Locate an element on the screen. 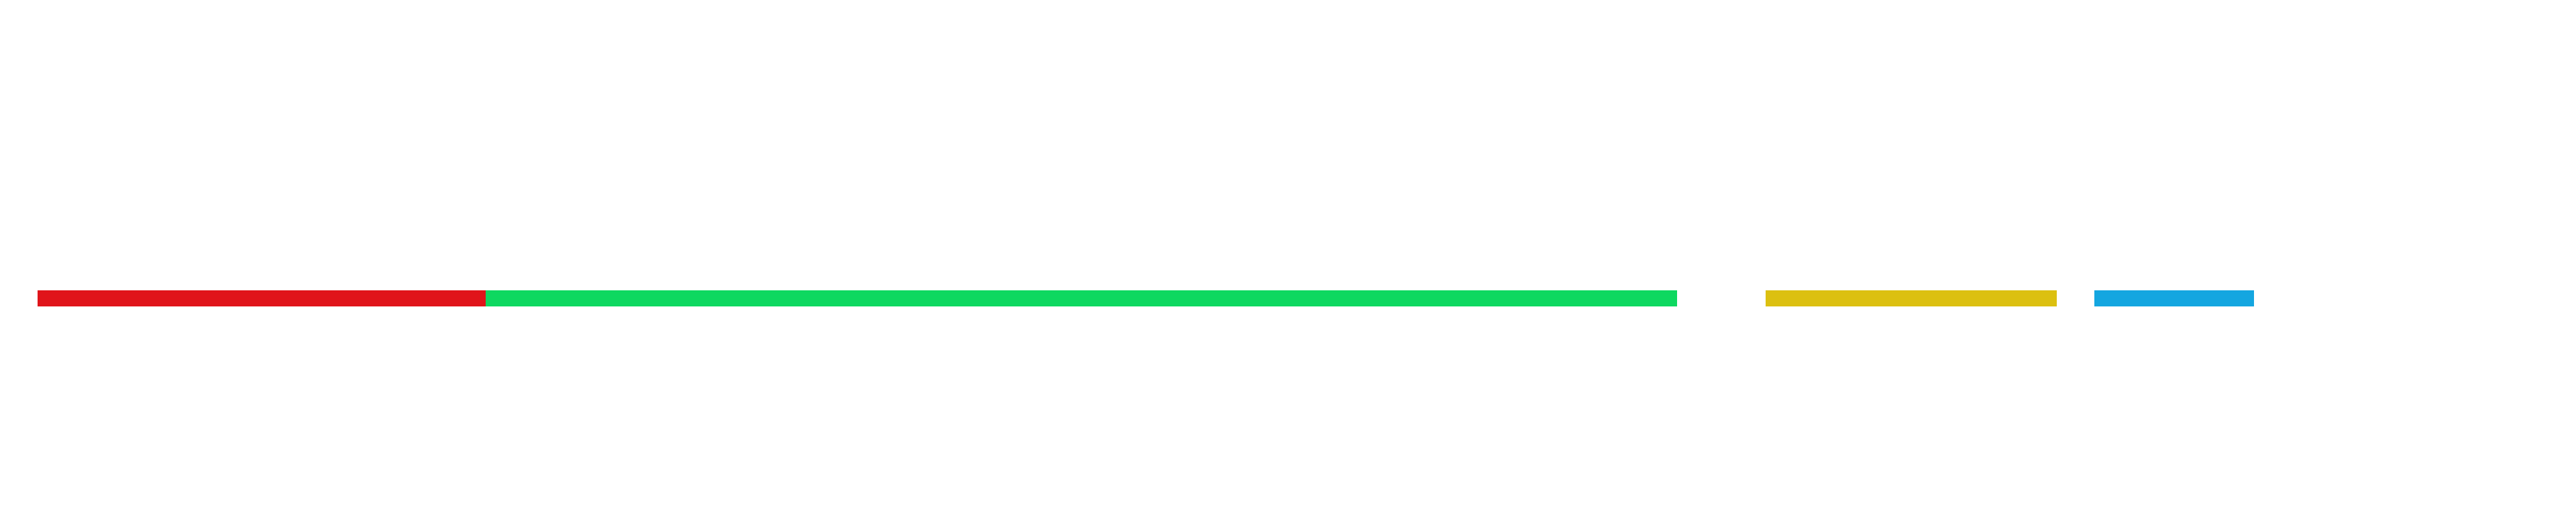 This screenshot has width=2576, height=523. red-segment is located at coordinates (262, 298).